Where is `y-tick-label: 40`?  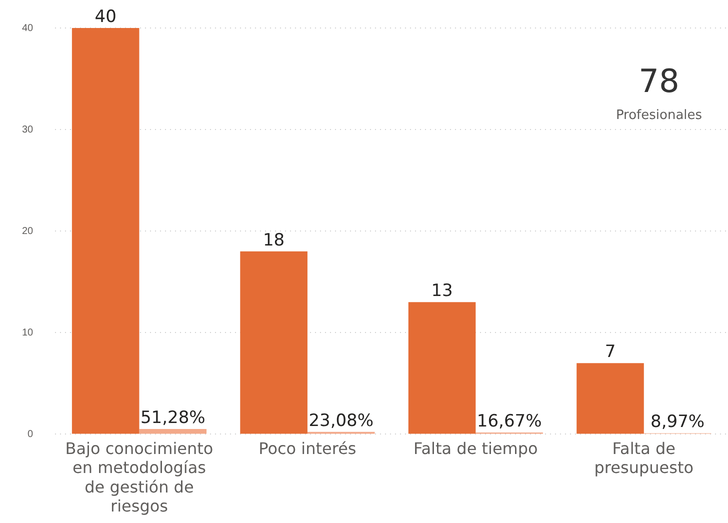
y-tick-label: 40 is located at coordinates (28, 28).